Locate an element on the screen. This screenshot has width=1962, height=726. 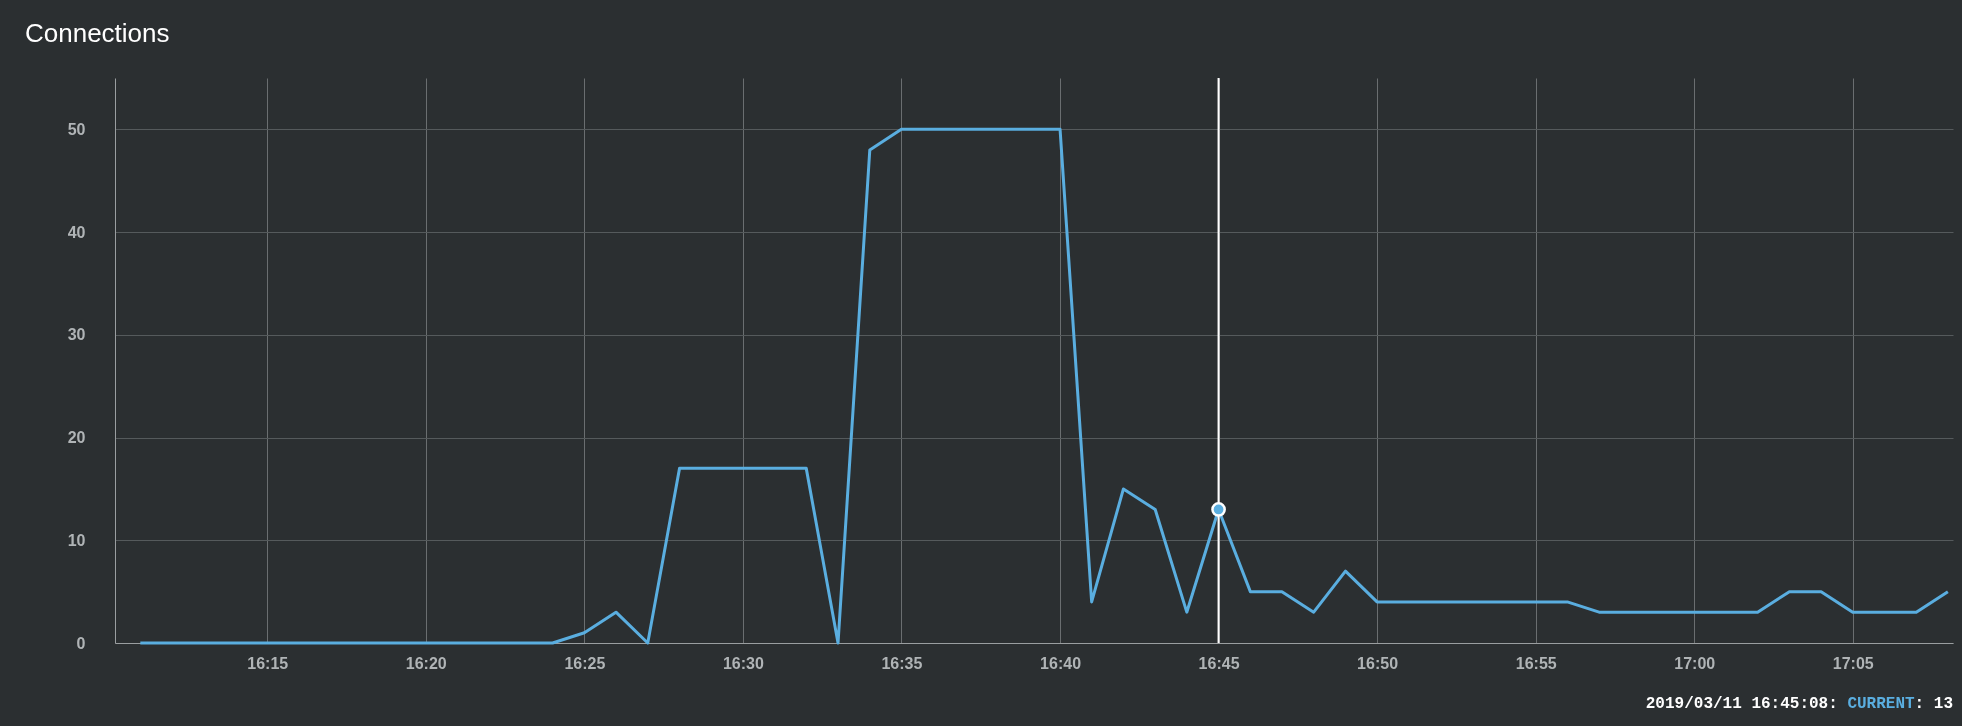
x-tick-label: 16:25 is located at coordinates (585, 663).